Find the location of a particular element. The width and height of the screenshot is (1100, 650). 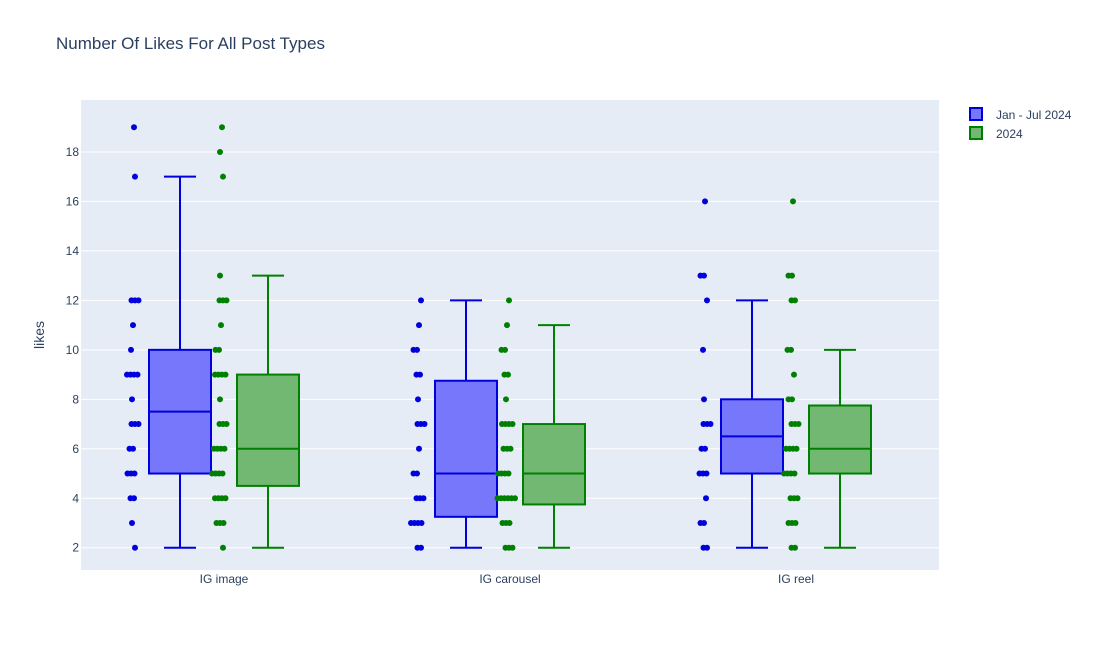

y-tick-label: 14 is located at coordinates (73, 251).